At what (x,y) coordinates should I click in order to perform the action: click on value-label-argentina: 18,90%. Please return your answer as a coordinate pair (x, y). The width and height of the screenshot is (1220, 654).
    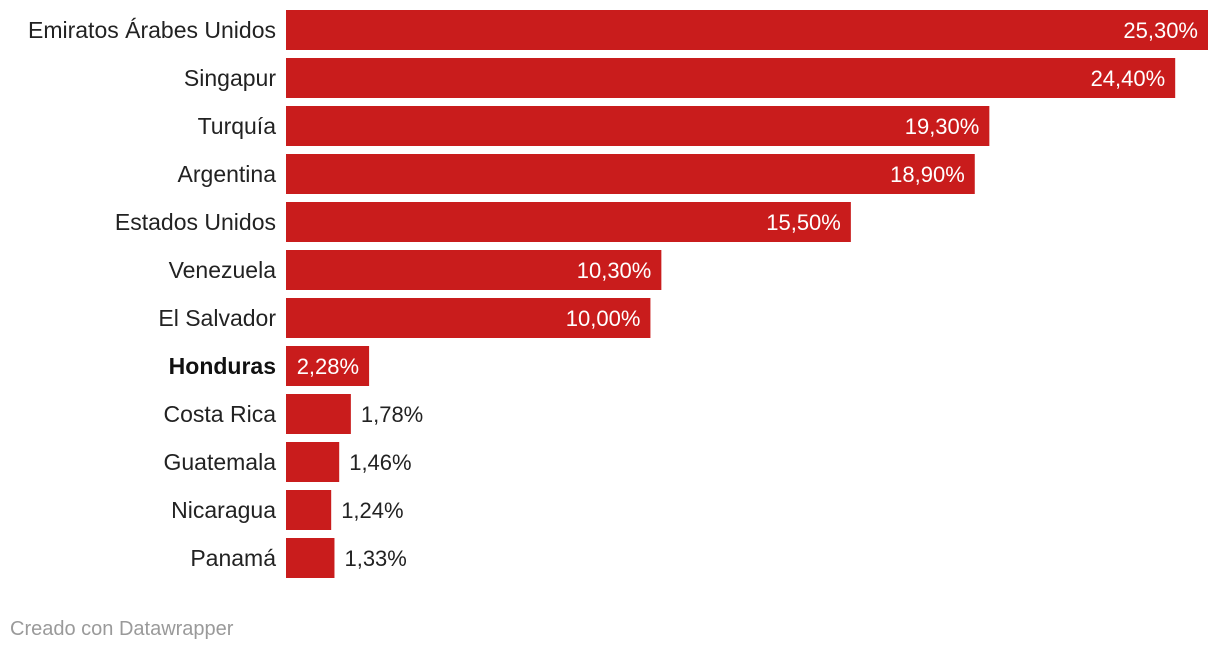
    Looking at the image, I should click on (927, 174).